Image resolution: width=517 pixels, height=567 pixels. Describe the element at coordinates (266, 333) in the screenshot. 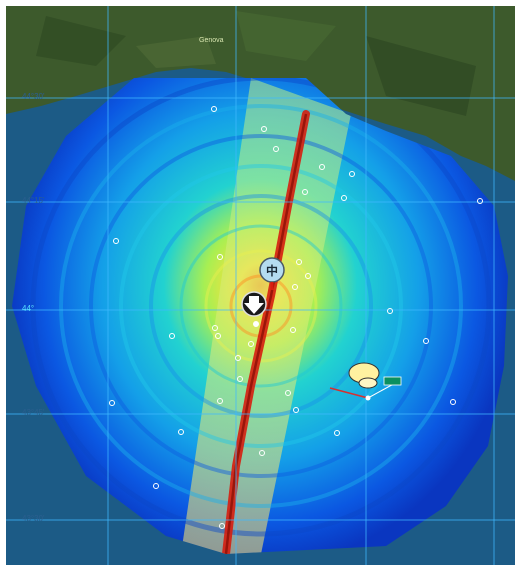

I see `ship-track-core` at that location.